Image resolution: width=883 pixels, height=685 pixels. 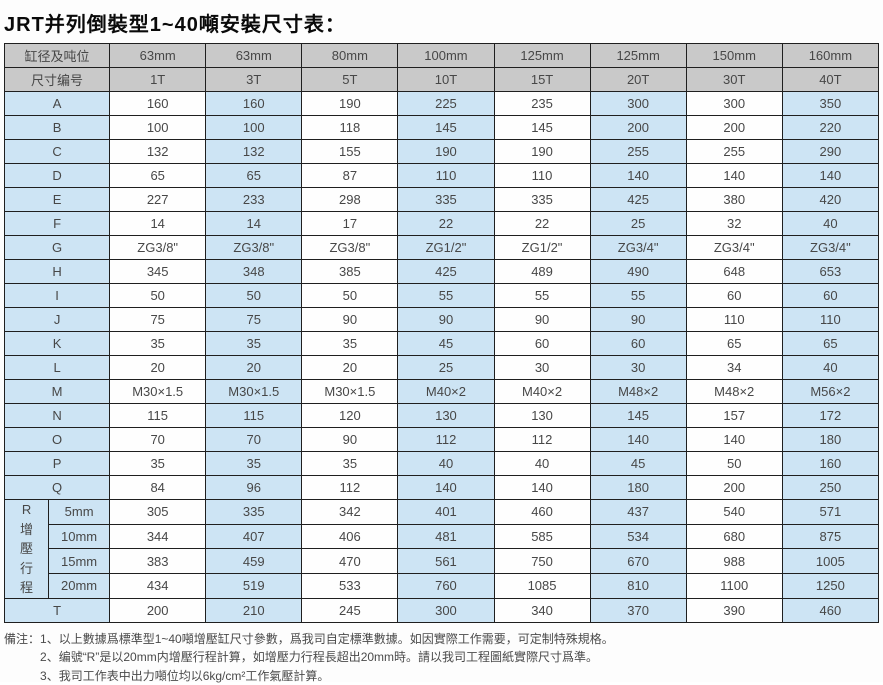 I want to click on header-label-cell: 尺寸编号, so click(x=57, y=80).